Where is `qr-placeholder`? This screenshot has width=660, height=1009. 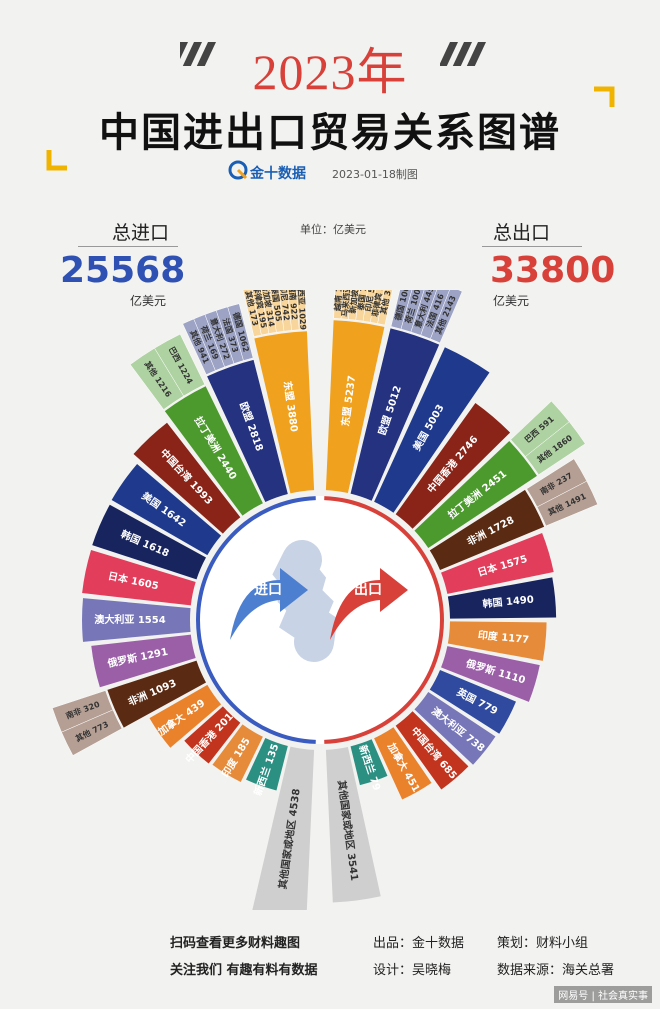
qr-placeholder is located at coordinates (330, 964).